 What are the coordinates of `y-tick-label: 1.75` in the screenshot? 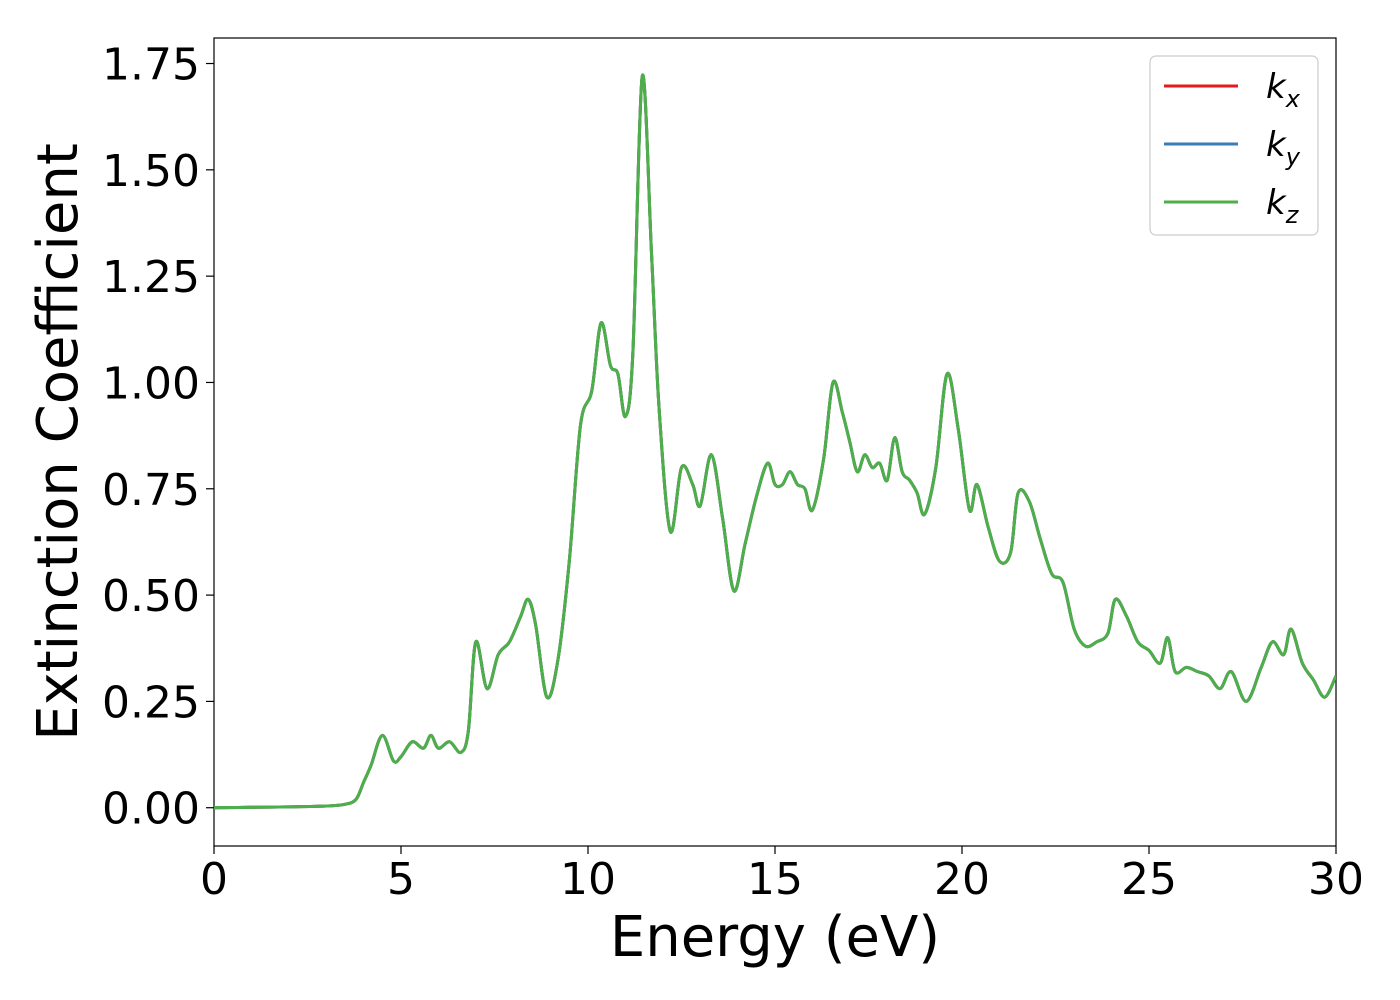 It's located at (151, 65).